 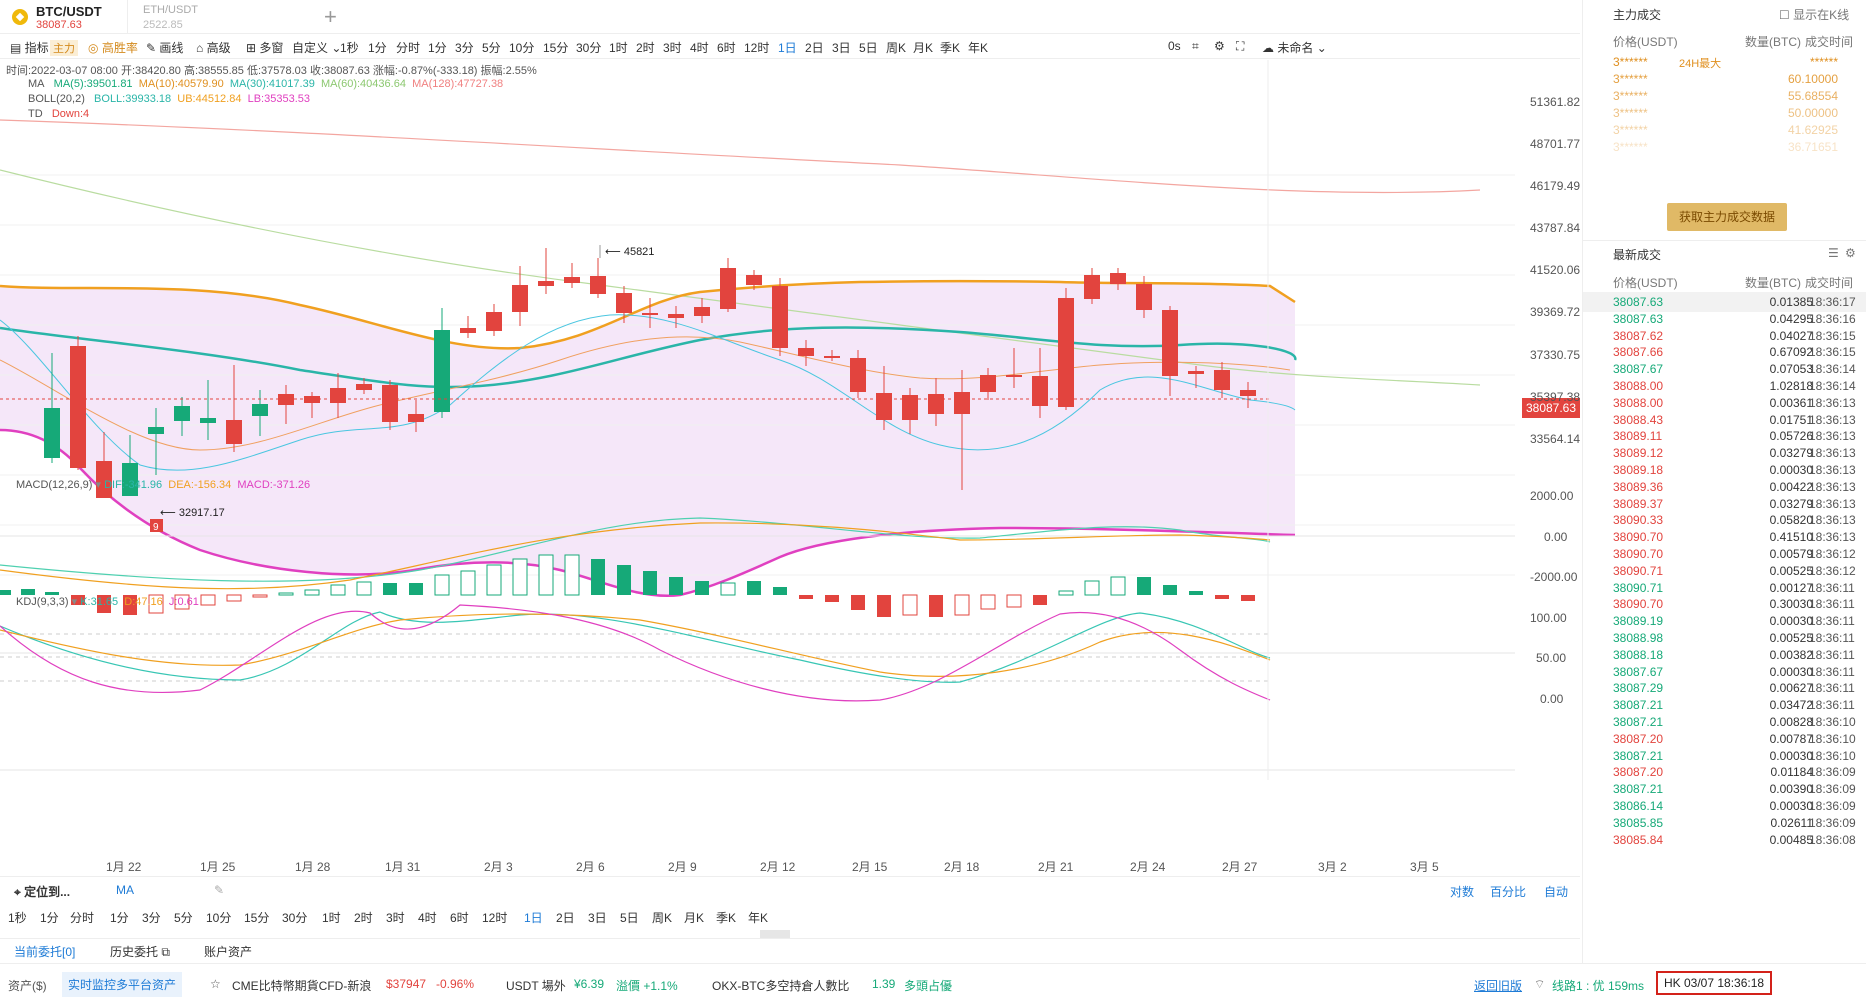 I want to click on interval-5d: 5日, so click(x=868, y=48).